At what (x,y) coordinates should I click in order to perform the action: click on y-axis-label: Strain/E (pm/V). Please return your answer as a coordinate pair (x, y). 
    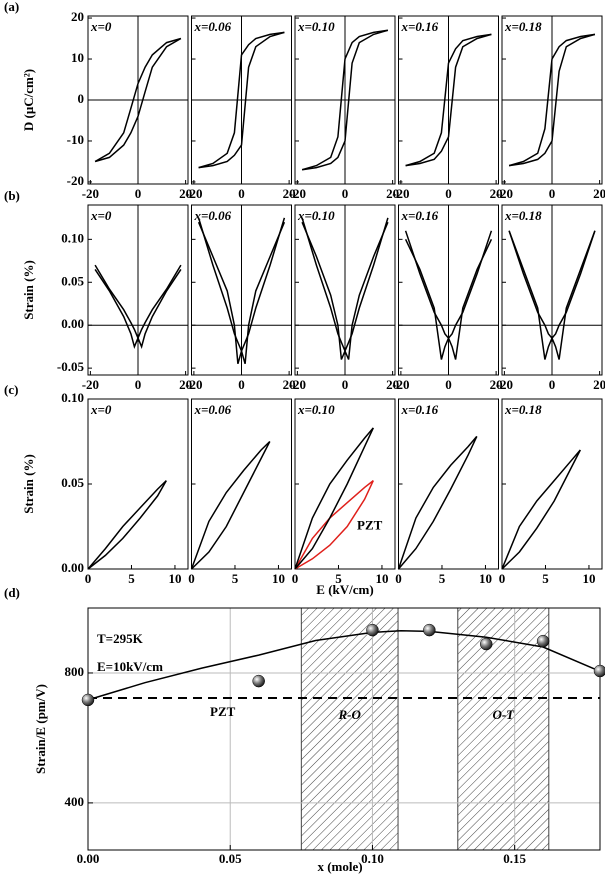
    Looking at the image, I should click on (40, 729).